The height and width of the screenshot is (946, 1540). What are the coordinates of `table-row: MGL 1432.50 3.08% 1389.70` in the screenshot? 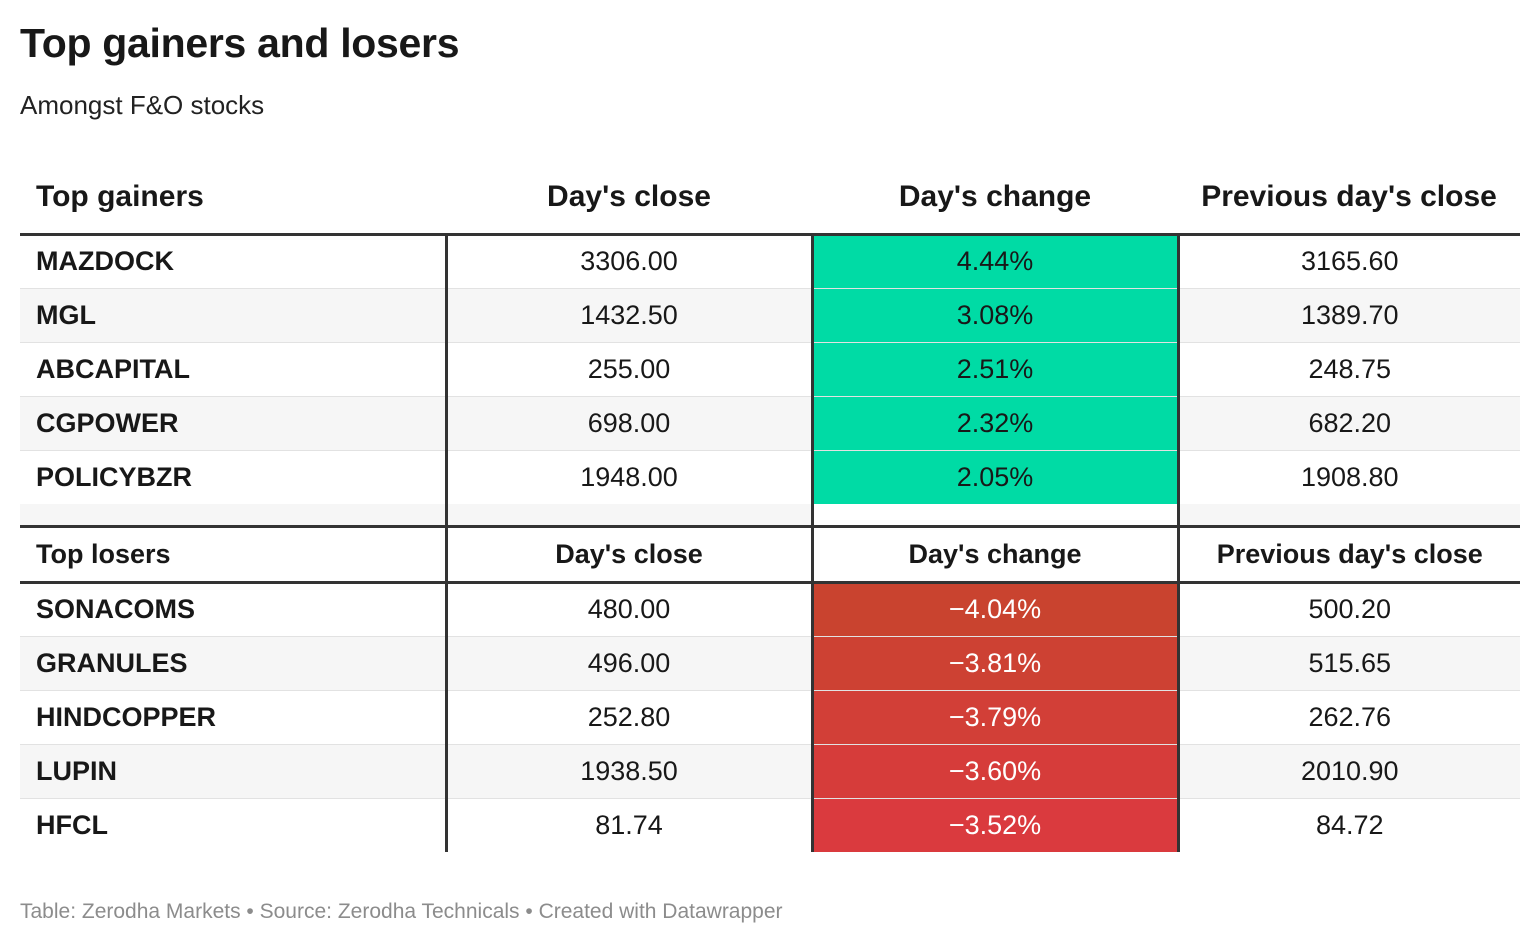 It's located at (770, 315).